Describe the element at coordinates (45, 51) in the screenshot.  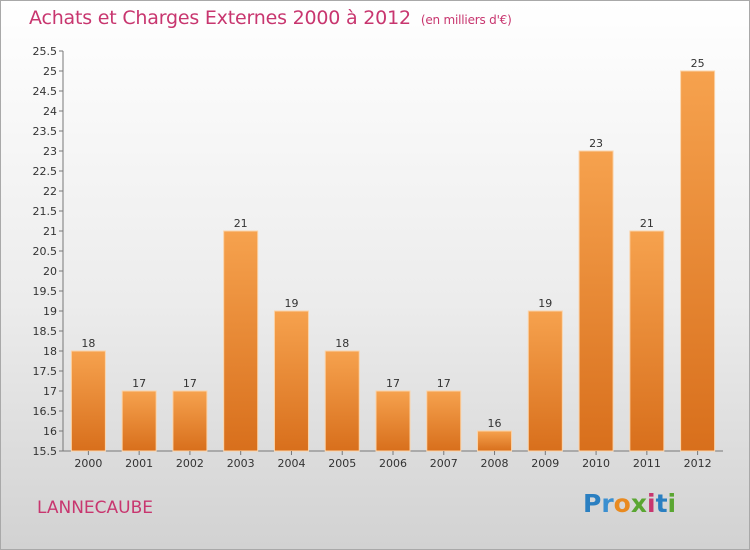
I see `y-tick-label: 25.5` at that location.